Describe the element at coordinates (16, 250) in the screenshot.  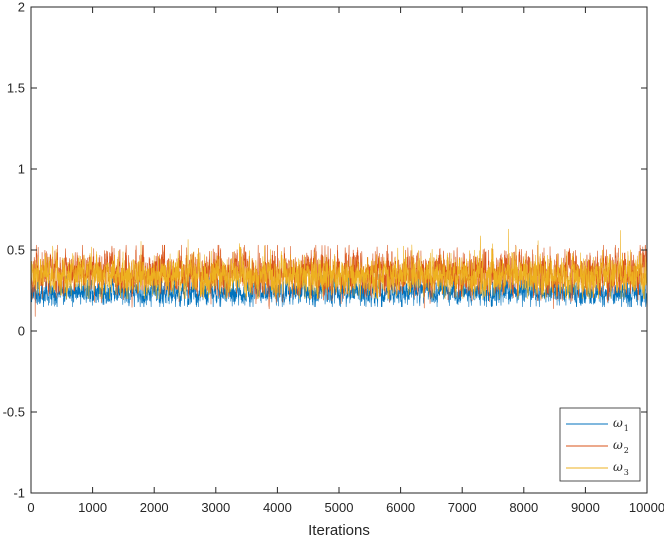
I see `y-tick-label: 0.5` at that location.